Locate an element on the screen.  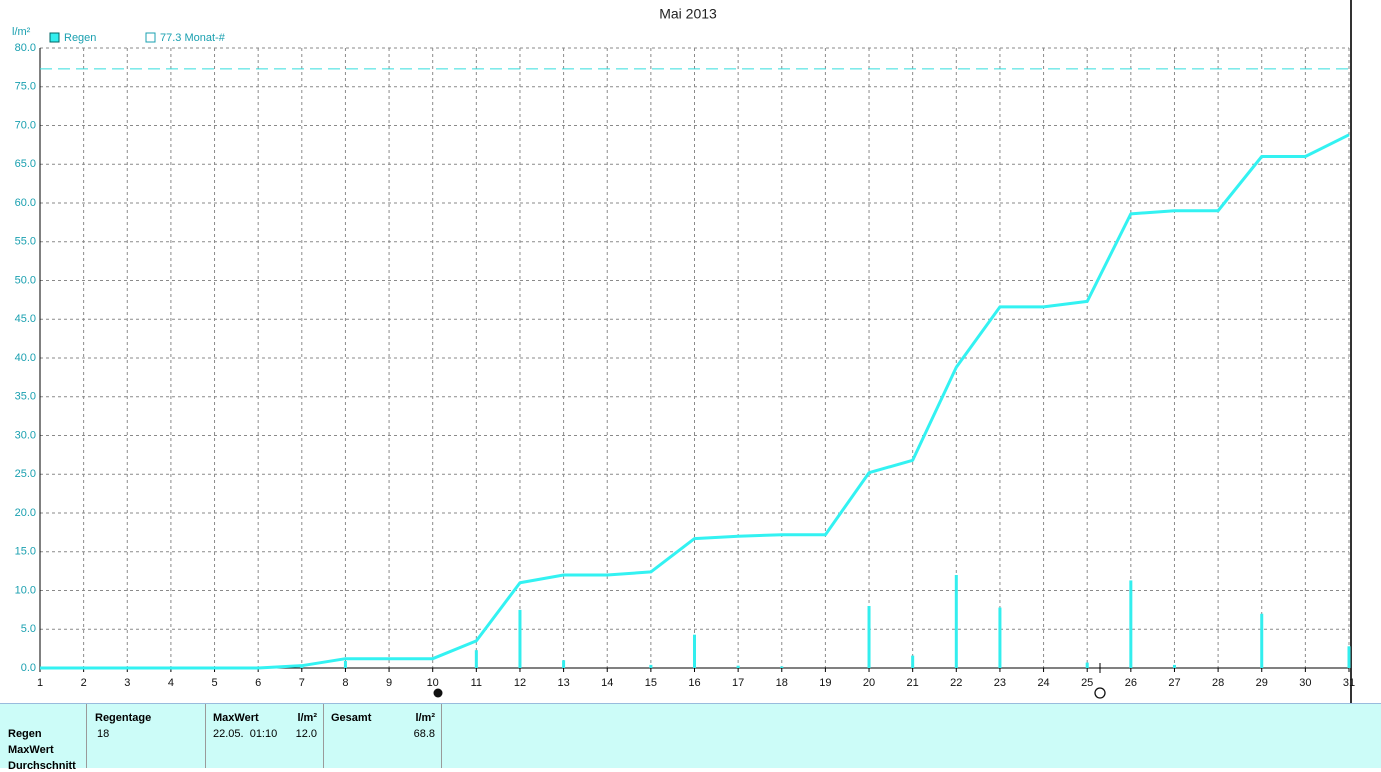
chart-title: Mai 2013 is located at coordinates (688, 14).